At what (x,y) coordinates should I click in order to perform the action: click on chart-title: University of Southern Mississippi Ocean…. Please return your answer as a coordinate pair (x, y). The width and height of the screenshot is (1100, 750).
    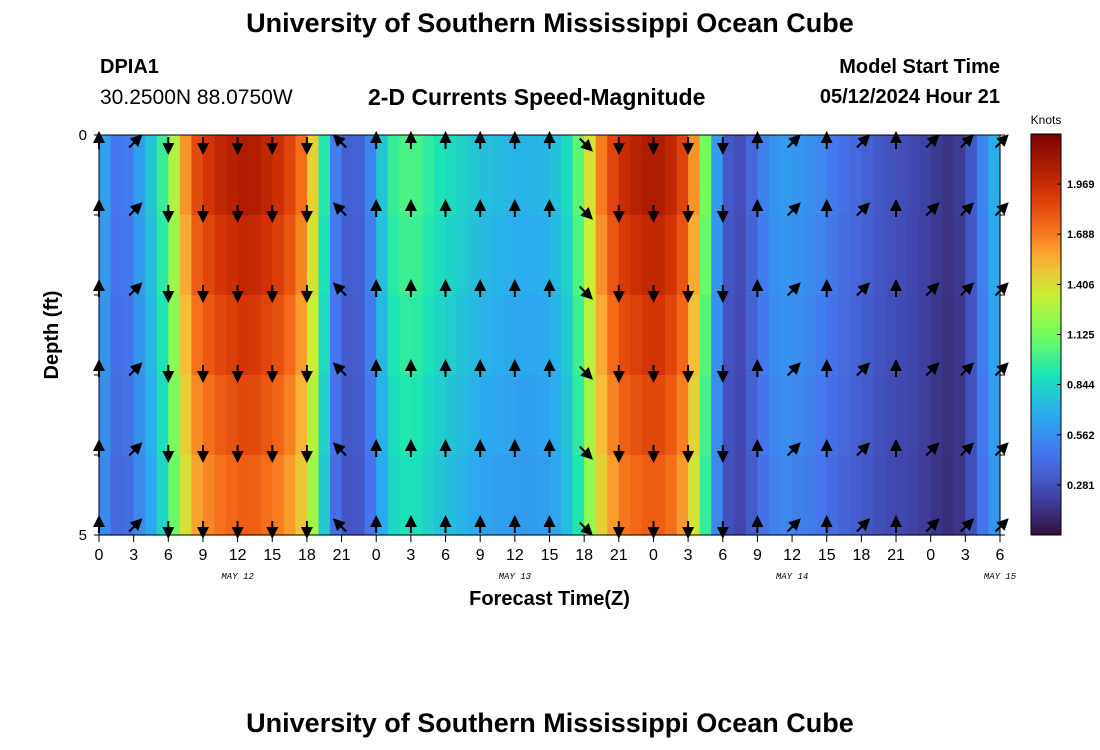
    Looking at the image, I should click on (550, 23).